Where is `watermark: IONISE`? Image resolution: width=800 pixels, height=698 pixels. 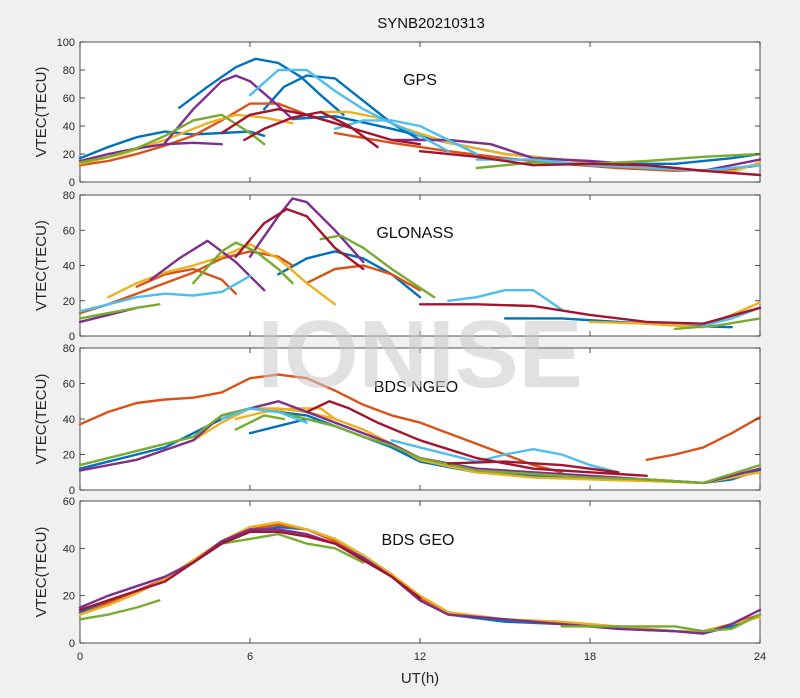 watermark: IONISE is located at coordinates (419, 354).